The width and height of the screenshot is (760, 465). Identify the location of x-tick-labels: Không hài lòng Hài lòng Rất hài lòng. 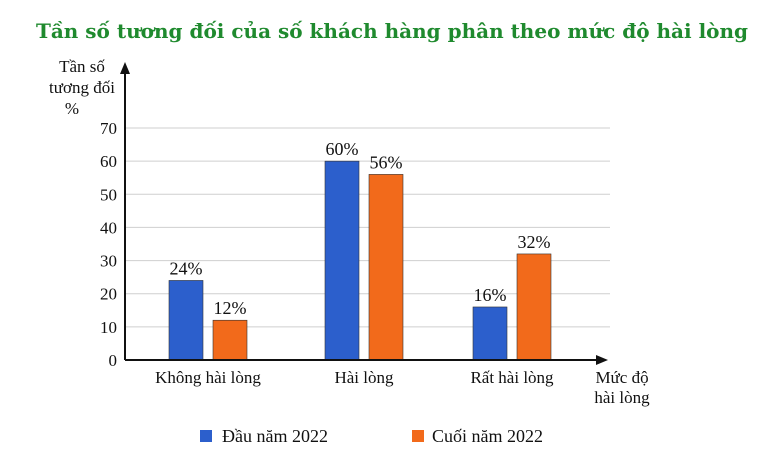
(354, 377).